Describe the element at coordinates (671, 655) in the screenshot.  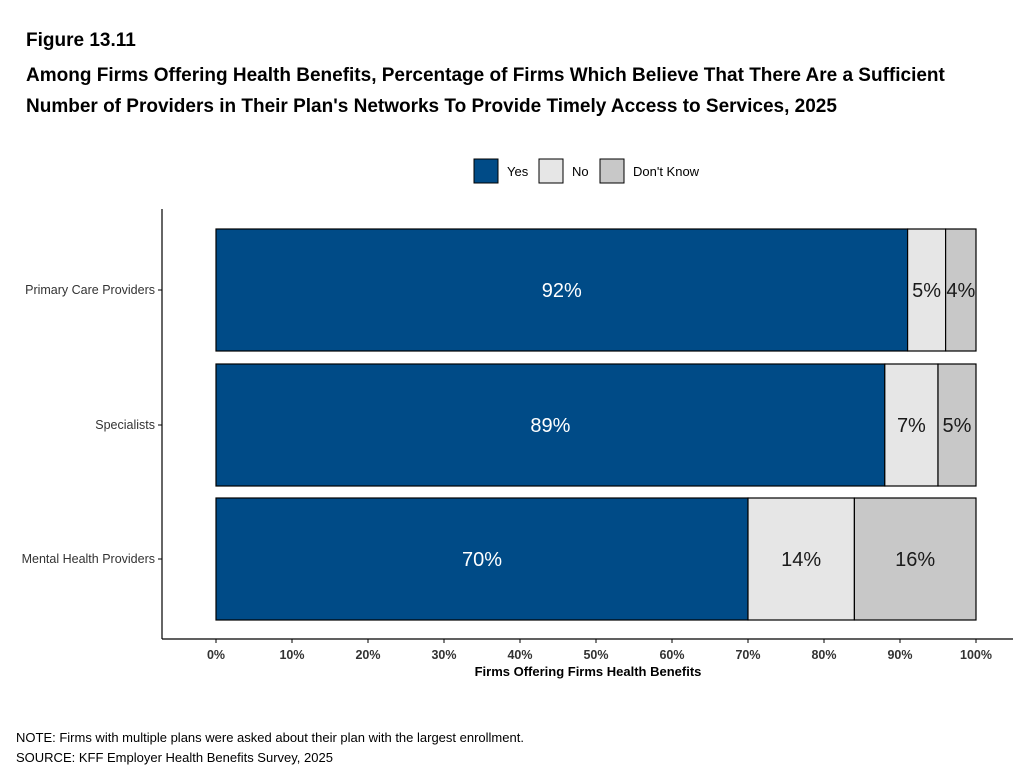
I see `x-tick-label: 60%` at that location.